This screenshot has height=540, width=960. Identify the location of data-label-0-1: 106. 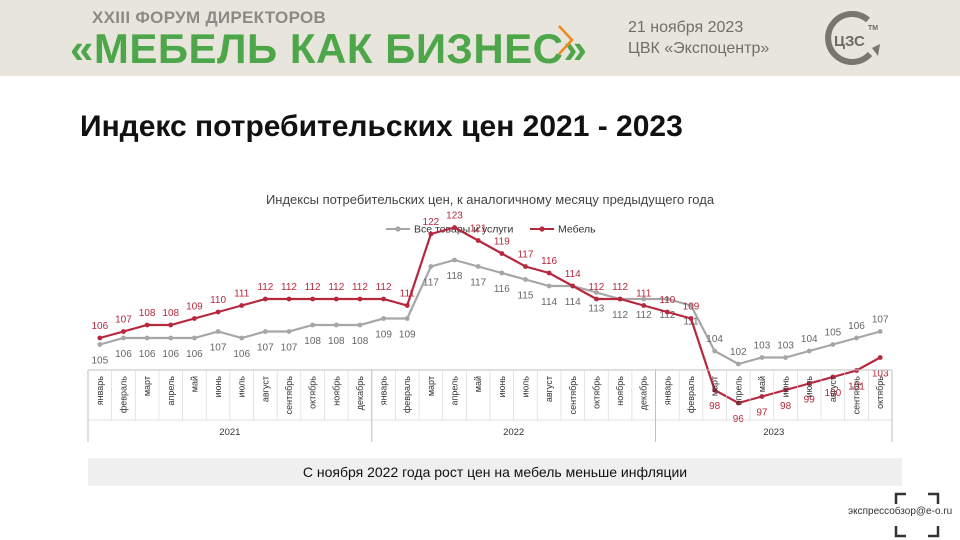
(123, 354).